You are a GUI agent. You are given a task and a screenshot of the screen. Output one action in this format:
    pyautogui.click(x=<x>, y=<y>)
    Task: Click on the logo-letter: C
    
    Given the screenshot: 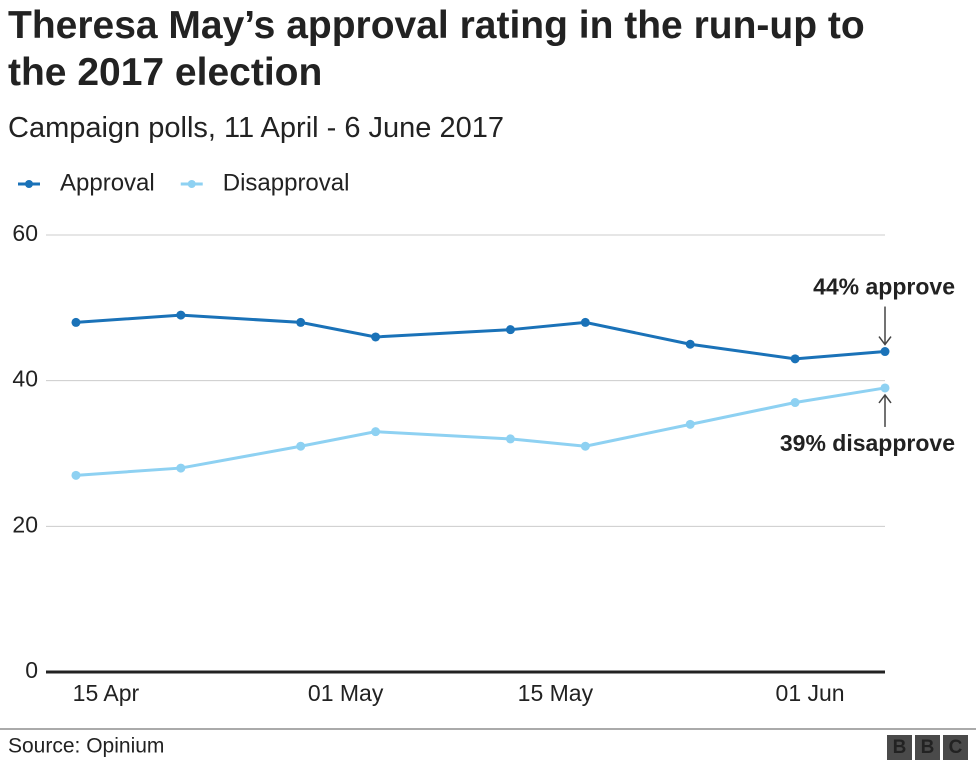 What is the action you would take?
    pyautogui.click(x=956, y=747)
    